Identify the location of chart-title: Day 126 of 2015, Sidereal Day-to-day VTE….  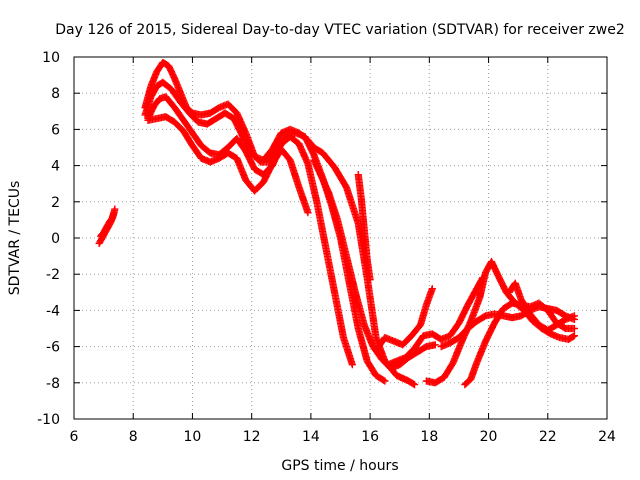
(340, 30).